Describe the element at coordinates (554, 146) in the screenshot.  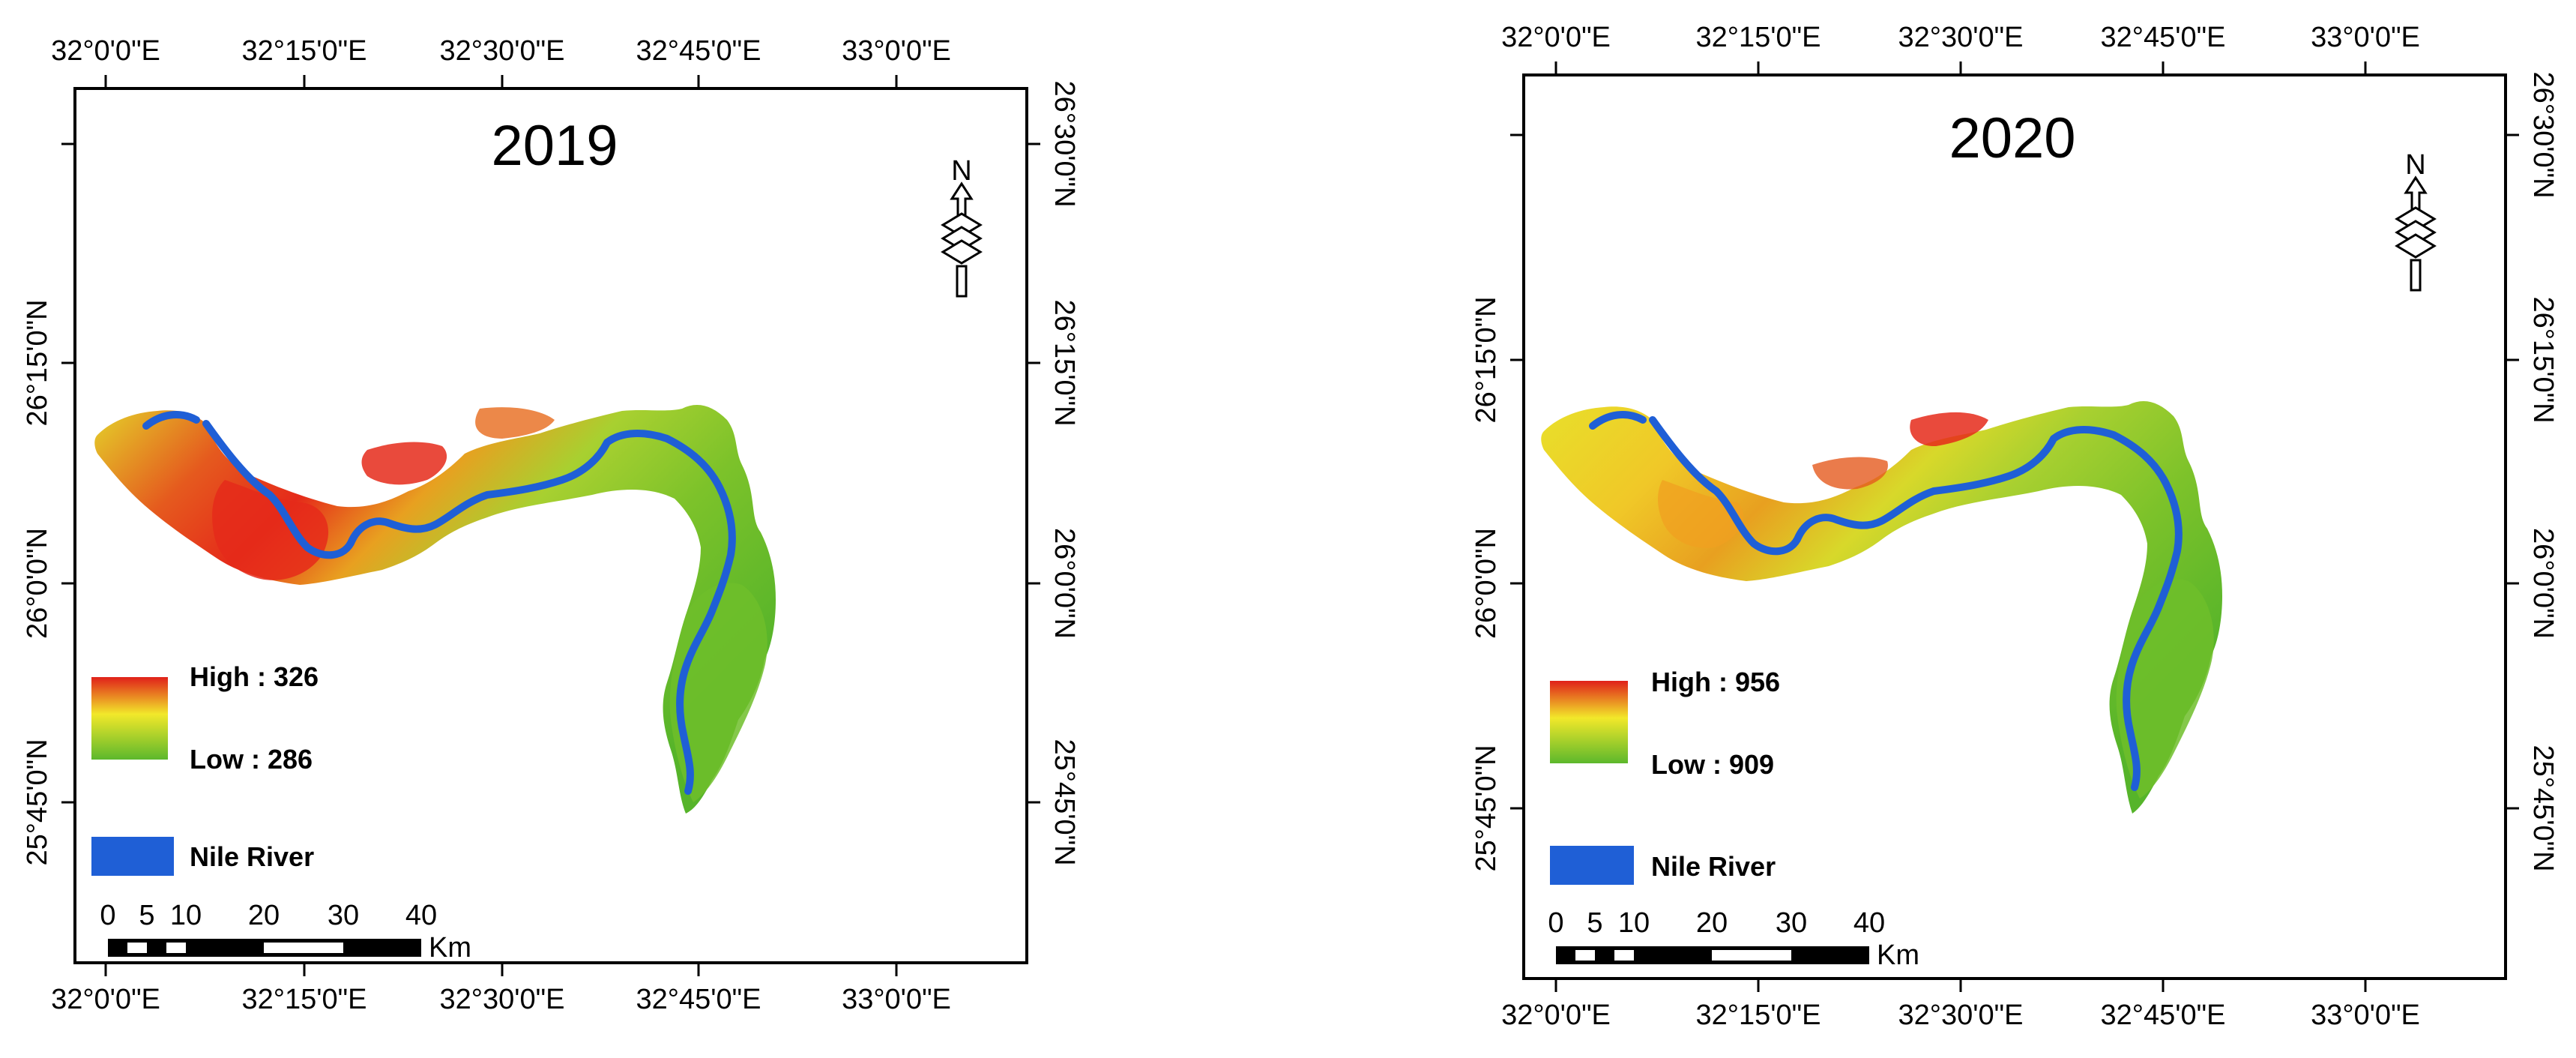
I see `year-title: 2019` at that location.